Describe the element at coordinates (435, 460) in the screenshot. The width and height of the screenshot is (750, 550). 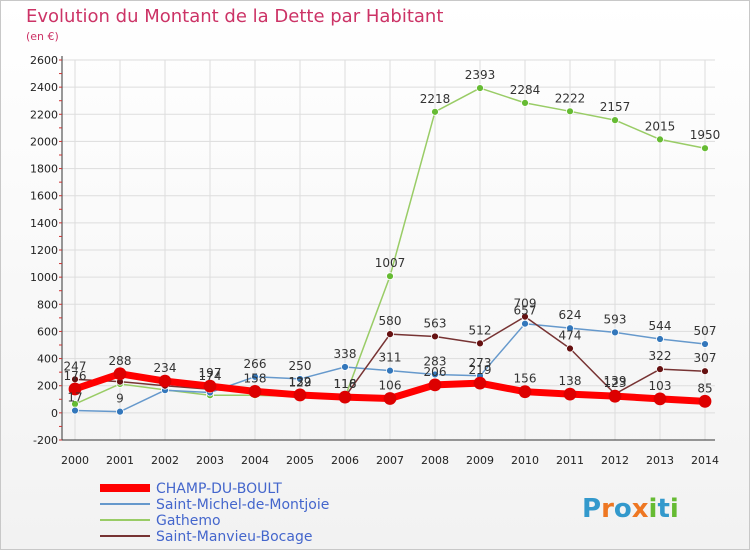
I see `x-tick-label: 2008` at that location.